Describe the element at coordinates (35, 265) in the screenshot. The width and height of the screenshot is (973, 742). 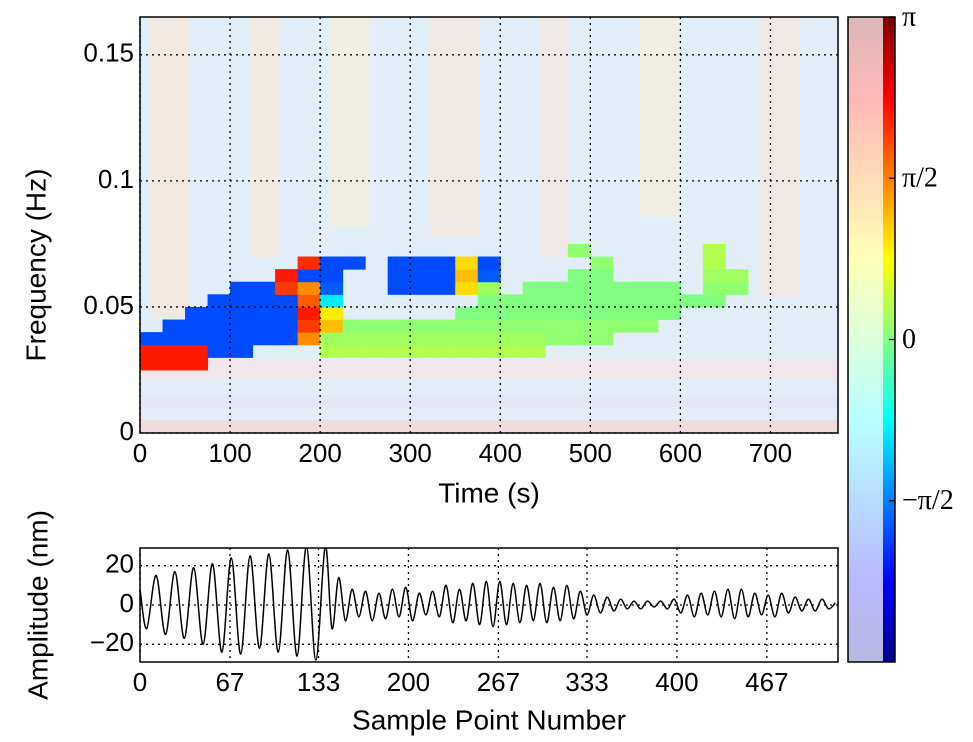
I see `y-axis-title: Frequency (Hz)` at that location.